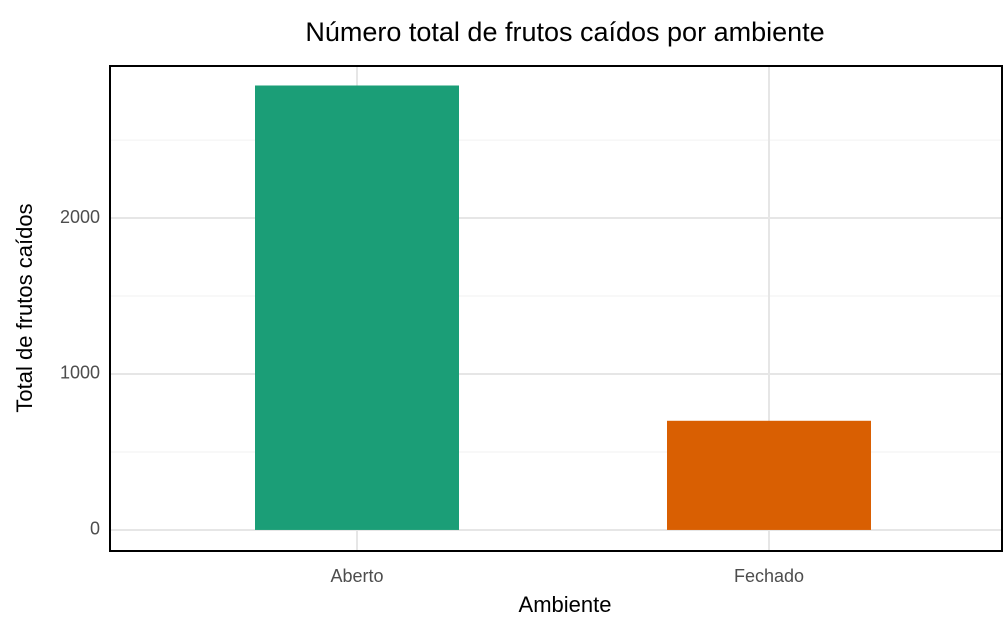 The image size is (1003, 619). I want to click on x-tick-label: Fechado, so click(769, 576).